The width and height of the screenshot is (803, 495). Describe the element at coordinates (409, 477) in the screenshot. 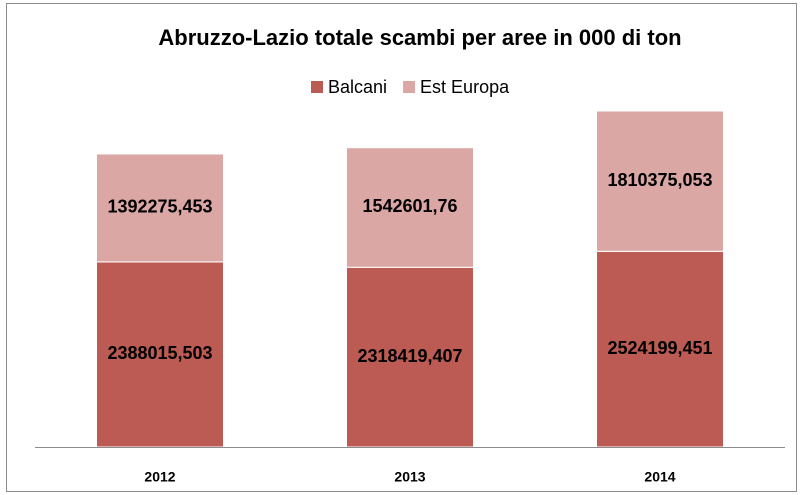

I see `x-tick-label: 2013` at that location.